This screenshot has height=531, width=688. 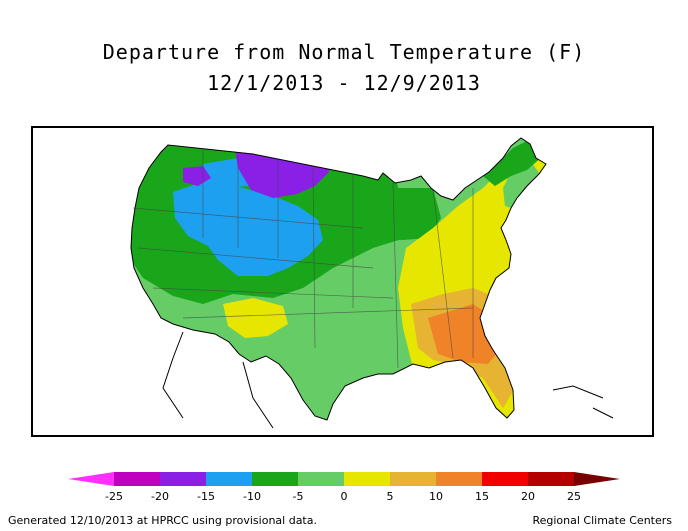 What do you see at coordinates (344, 83) in the screenshot?
I see `map-date-range: 12/1/2013 - 12/9/2013` at bounding box center [344, 83].